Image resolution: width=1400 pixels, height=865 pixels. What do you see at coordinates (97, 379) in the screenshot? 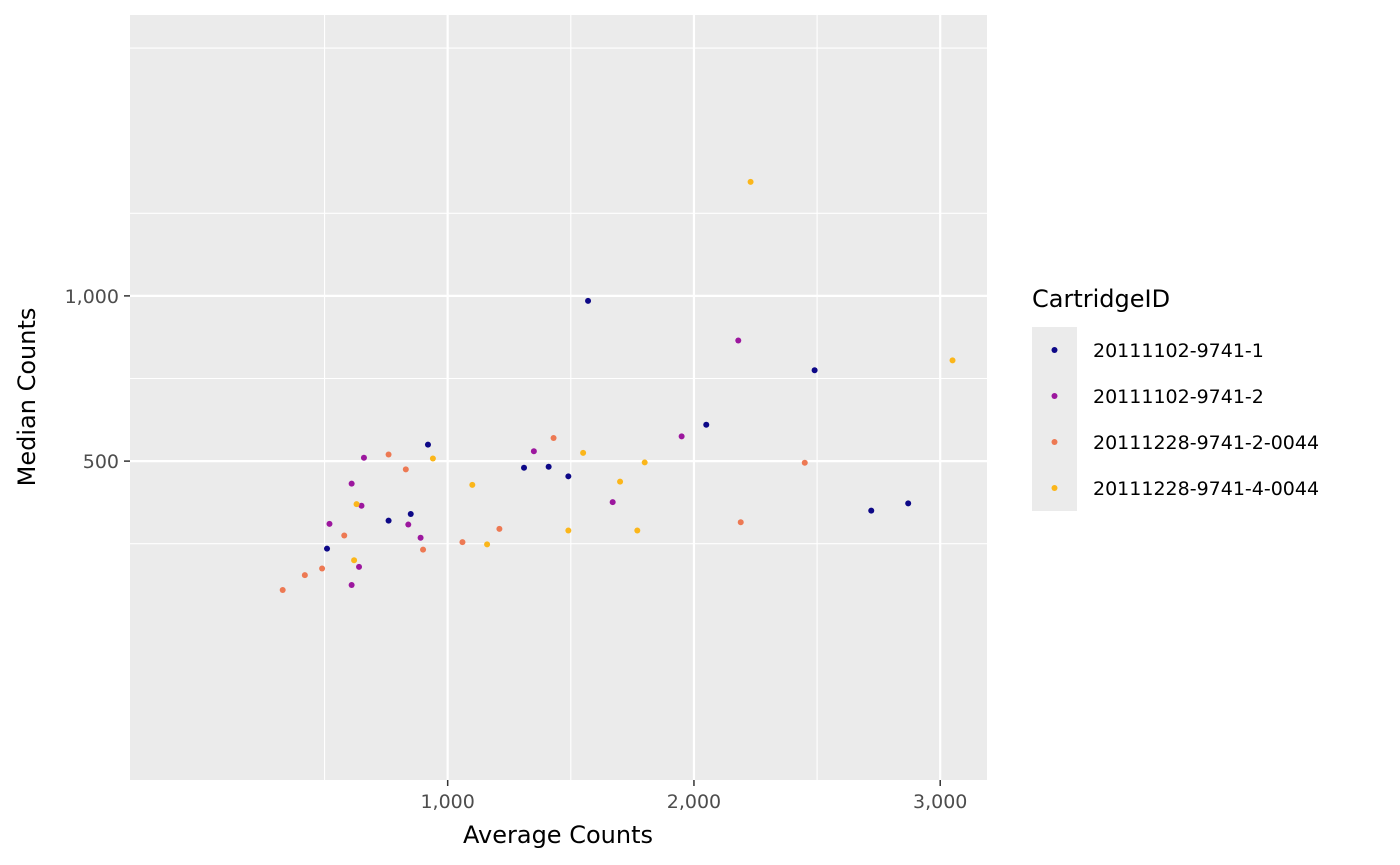
I see `y-axis: 500 1,000` at bounding box center [97, 379].